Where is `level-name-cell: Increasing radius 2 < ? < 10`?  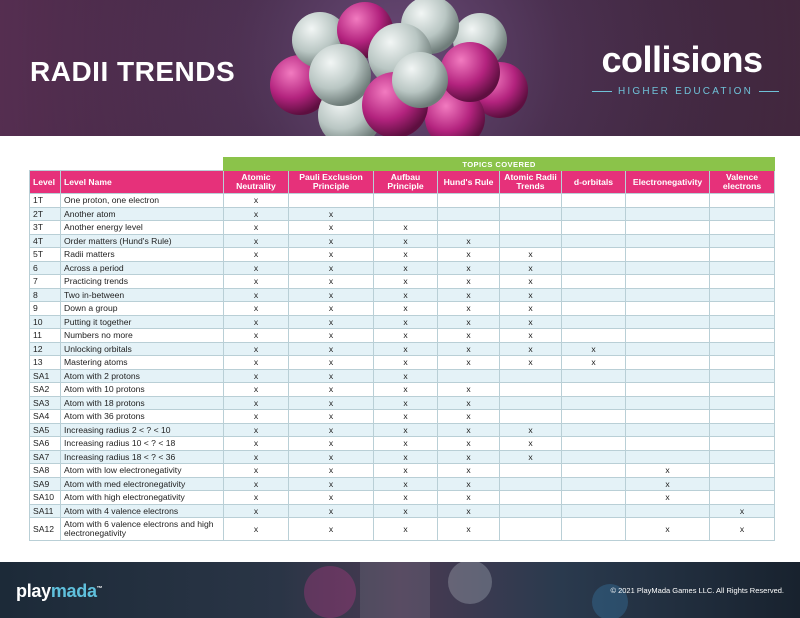
level-name-cell: Increasing radius 2 < ? < 10 is located at coordinates (142, 429).